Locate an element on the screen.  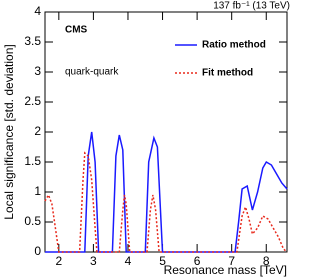
legend-label: Ratio method is located at coordinates (234, 45).